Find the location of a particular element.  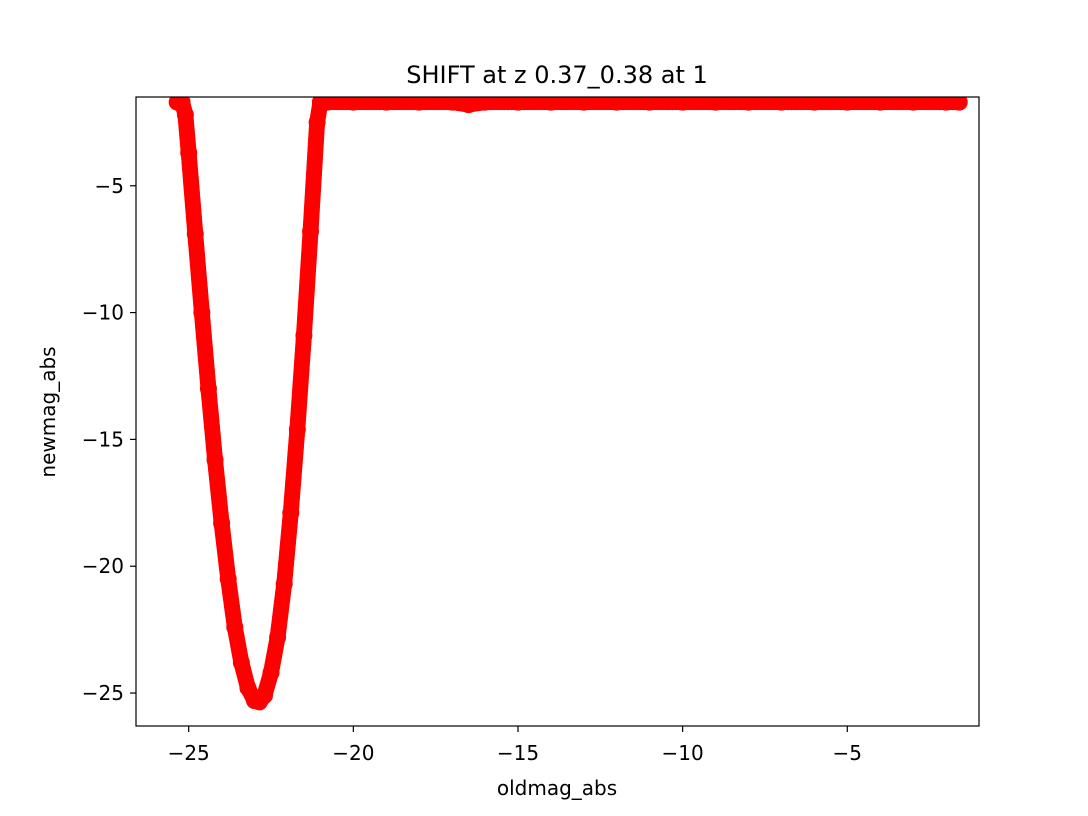

y-tick-label: −20 is located at coordinates (103, 566).